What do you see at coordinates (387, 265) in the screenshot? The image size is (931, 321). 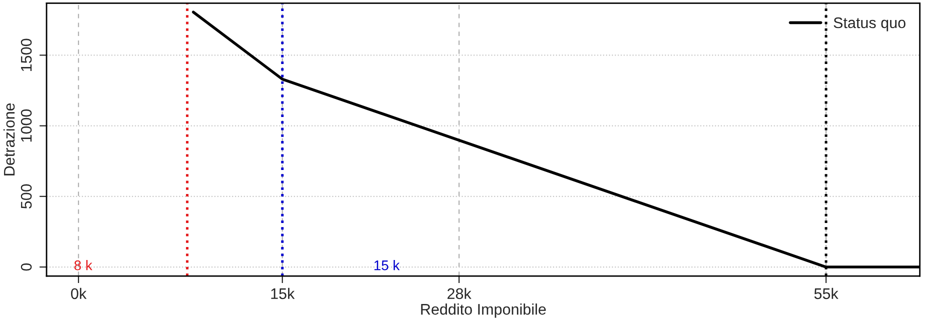 I see `ref-line-label: 15 k` at bounding box center [387, 265].